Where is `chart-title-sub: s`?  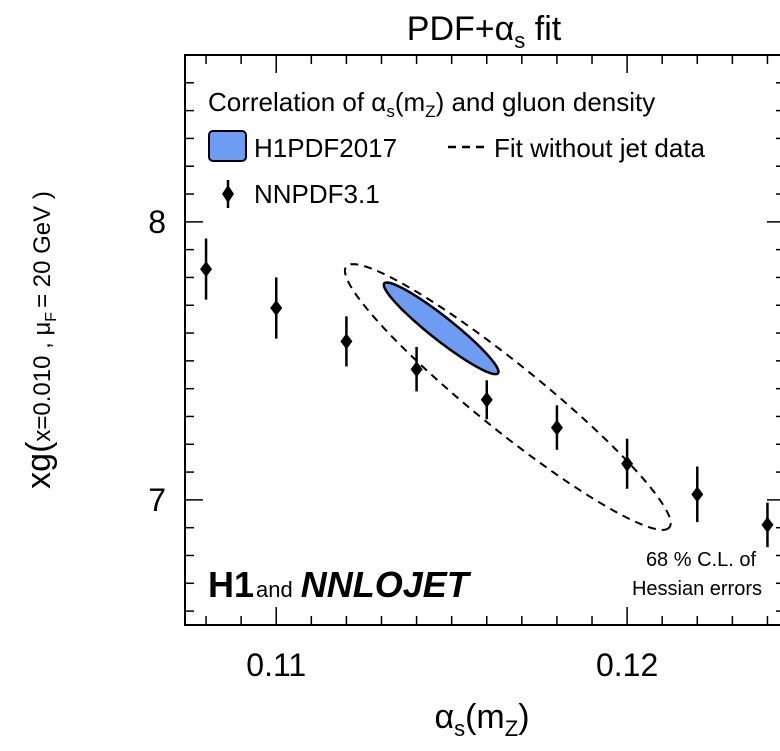 chart-title-sub: s is located at coordinates (519, 40).